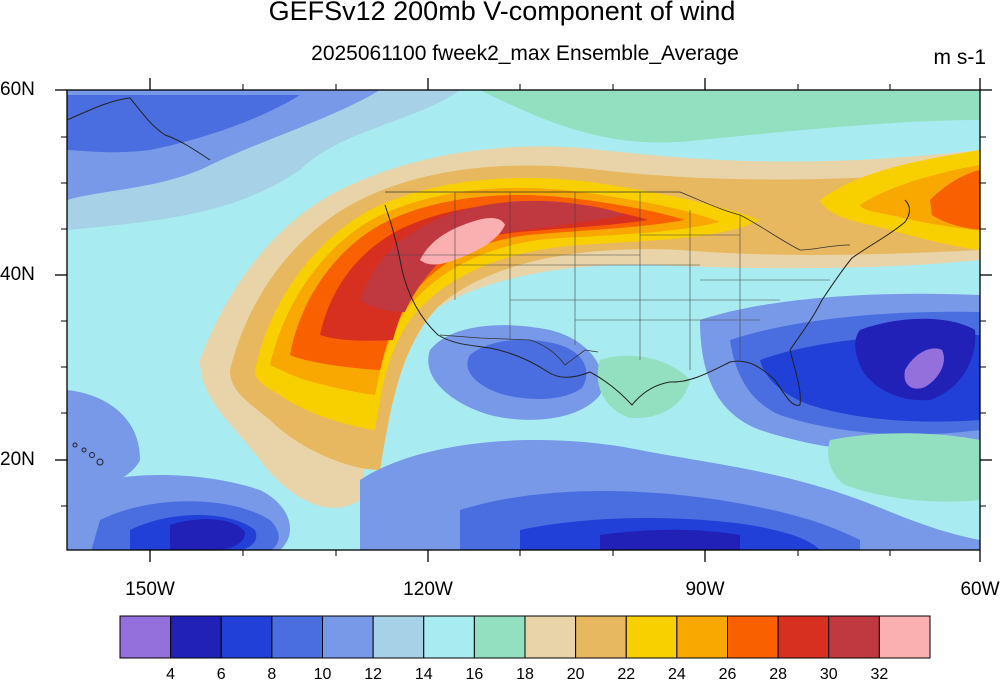 This screenshot has width=1004, height=684. Describe the element at coordinates (17, 89) in the screenshot. I see `lat-label-60n: 60N` at that location.